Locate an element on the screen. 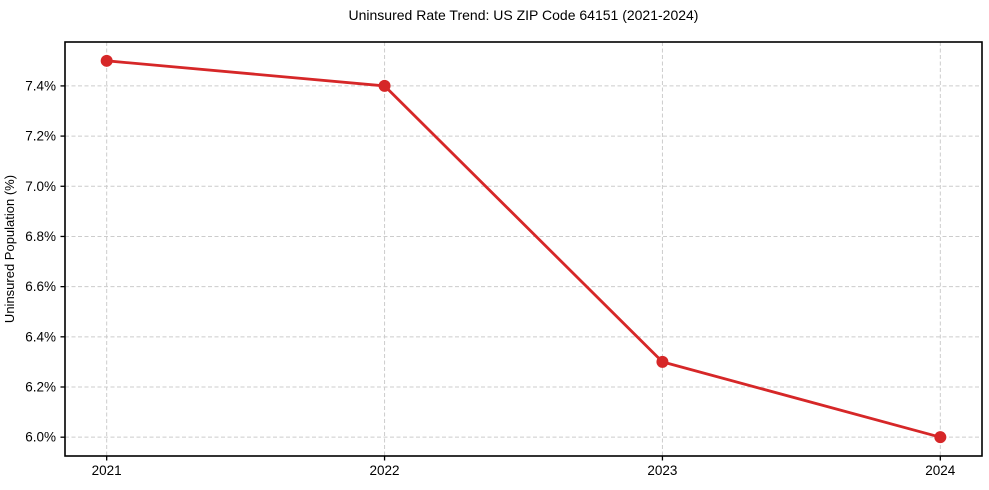  y-axis-label: Uninsured Population (%) is located at coordinates (9, 249).